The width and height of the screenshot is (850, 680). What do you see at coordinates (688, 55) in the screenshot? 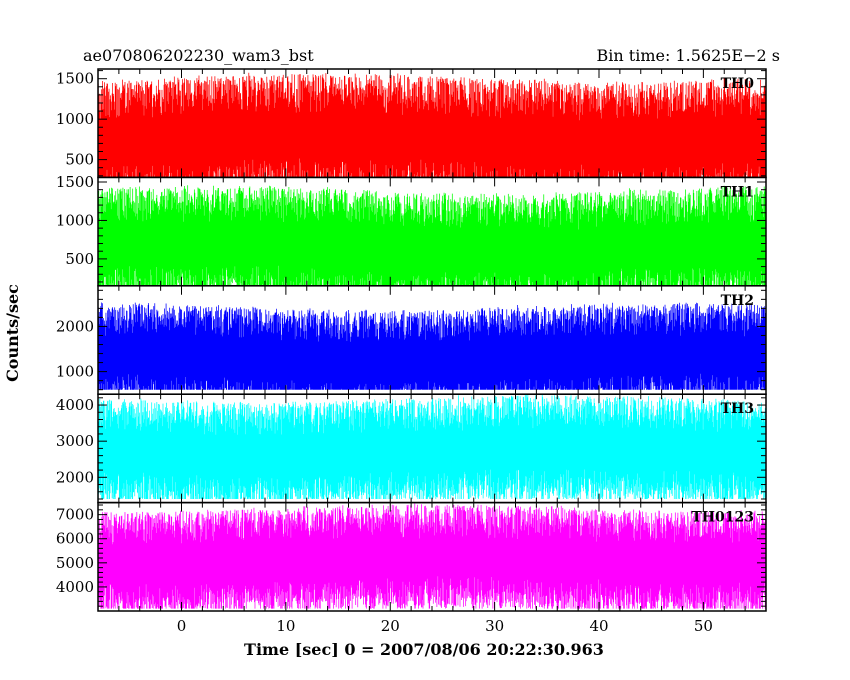
I see `bin-time-label: Bin time: 1.5625E−2 s` at bounding box center [688, 55].